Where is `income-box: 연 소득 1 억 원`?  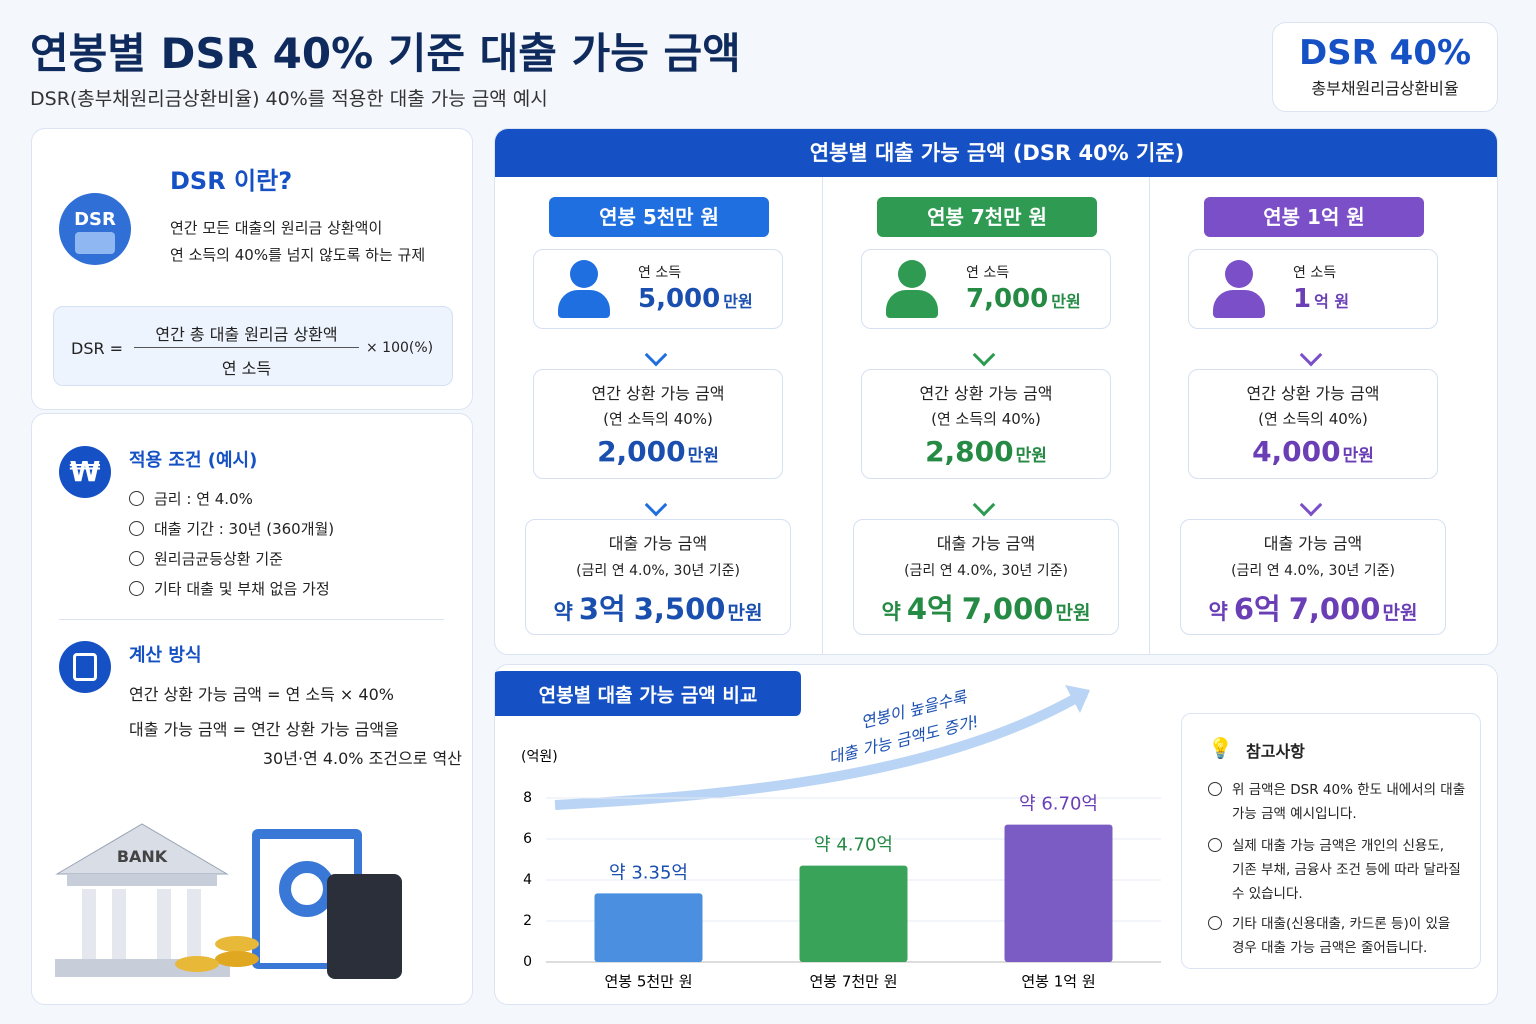
income-box: 연 소득 1 억 원 is located at coordinates (1313, 289).